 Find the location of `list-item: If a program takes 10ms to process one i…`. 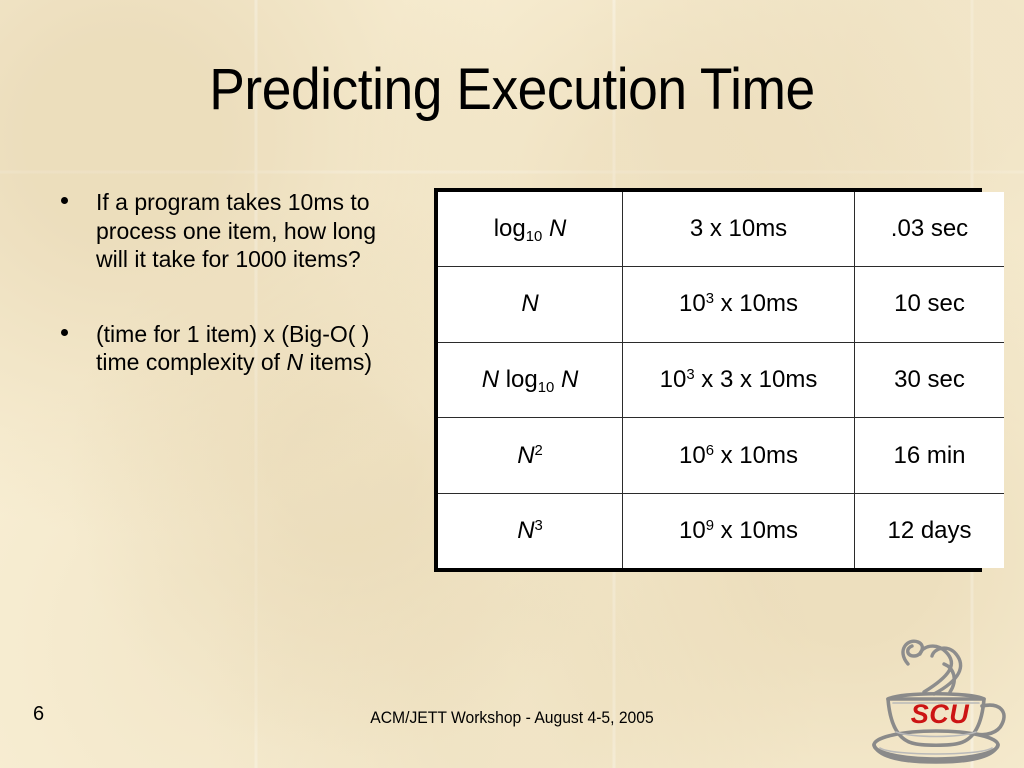

list-item: If a program takes 10ms to process one i… is located at coordinates (232, 231).